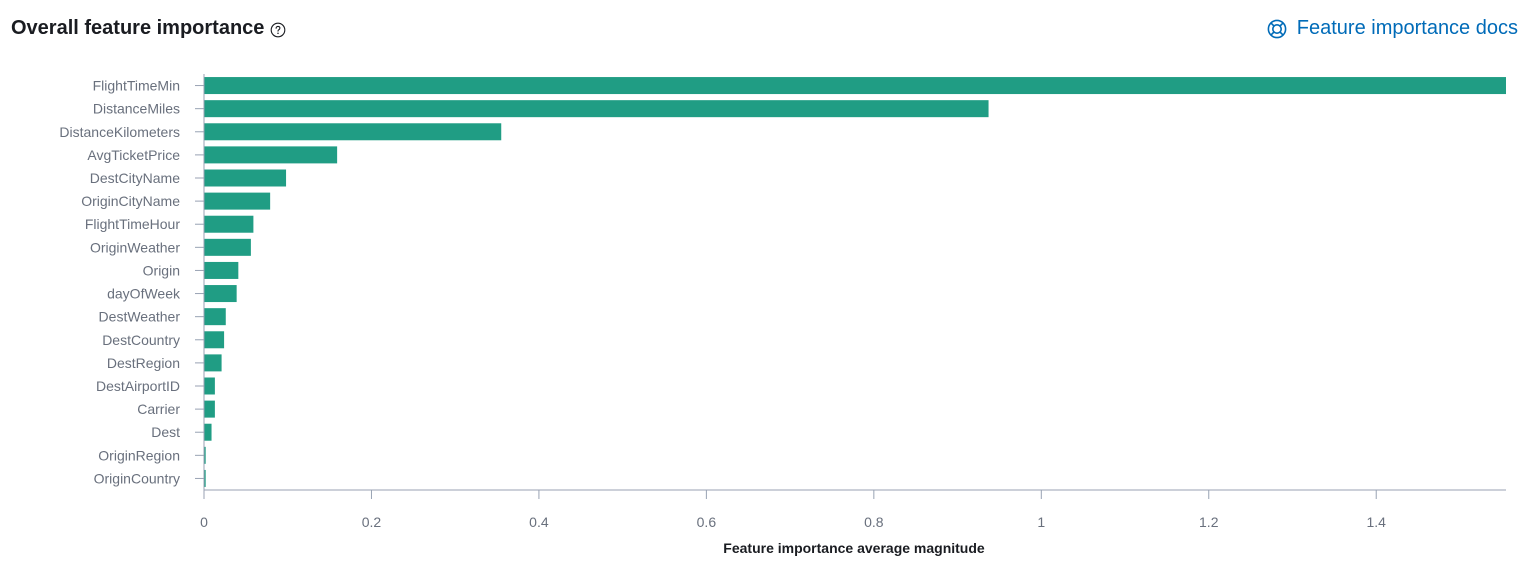  I want to click on y-tick-label: DistanceKilometers, so click(119, 132).